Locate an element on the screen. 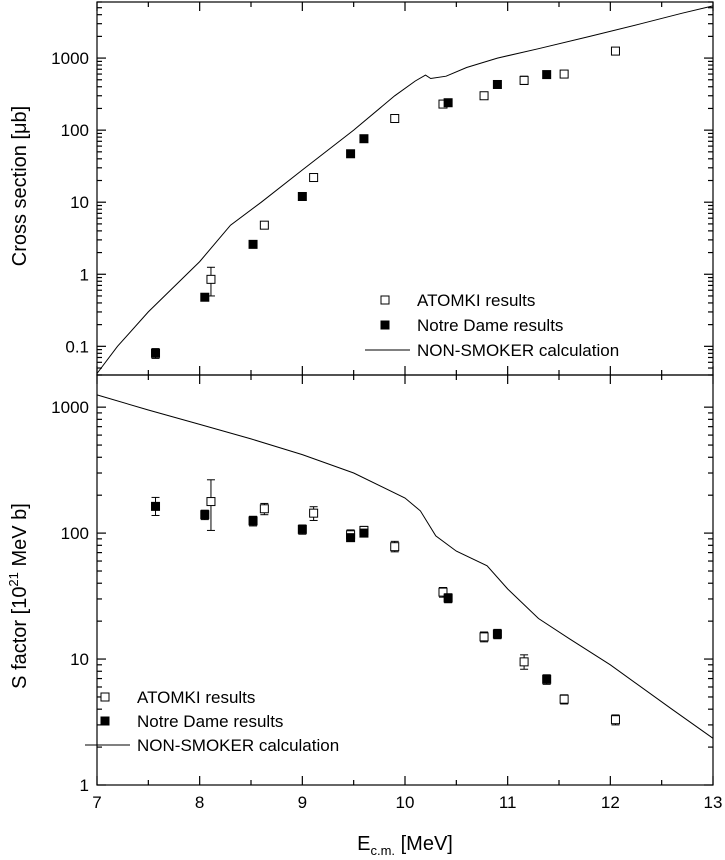  y-axis-title-bottom-text: S factor [1021 MeV b] is located at coordinates (18, 596).